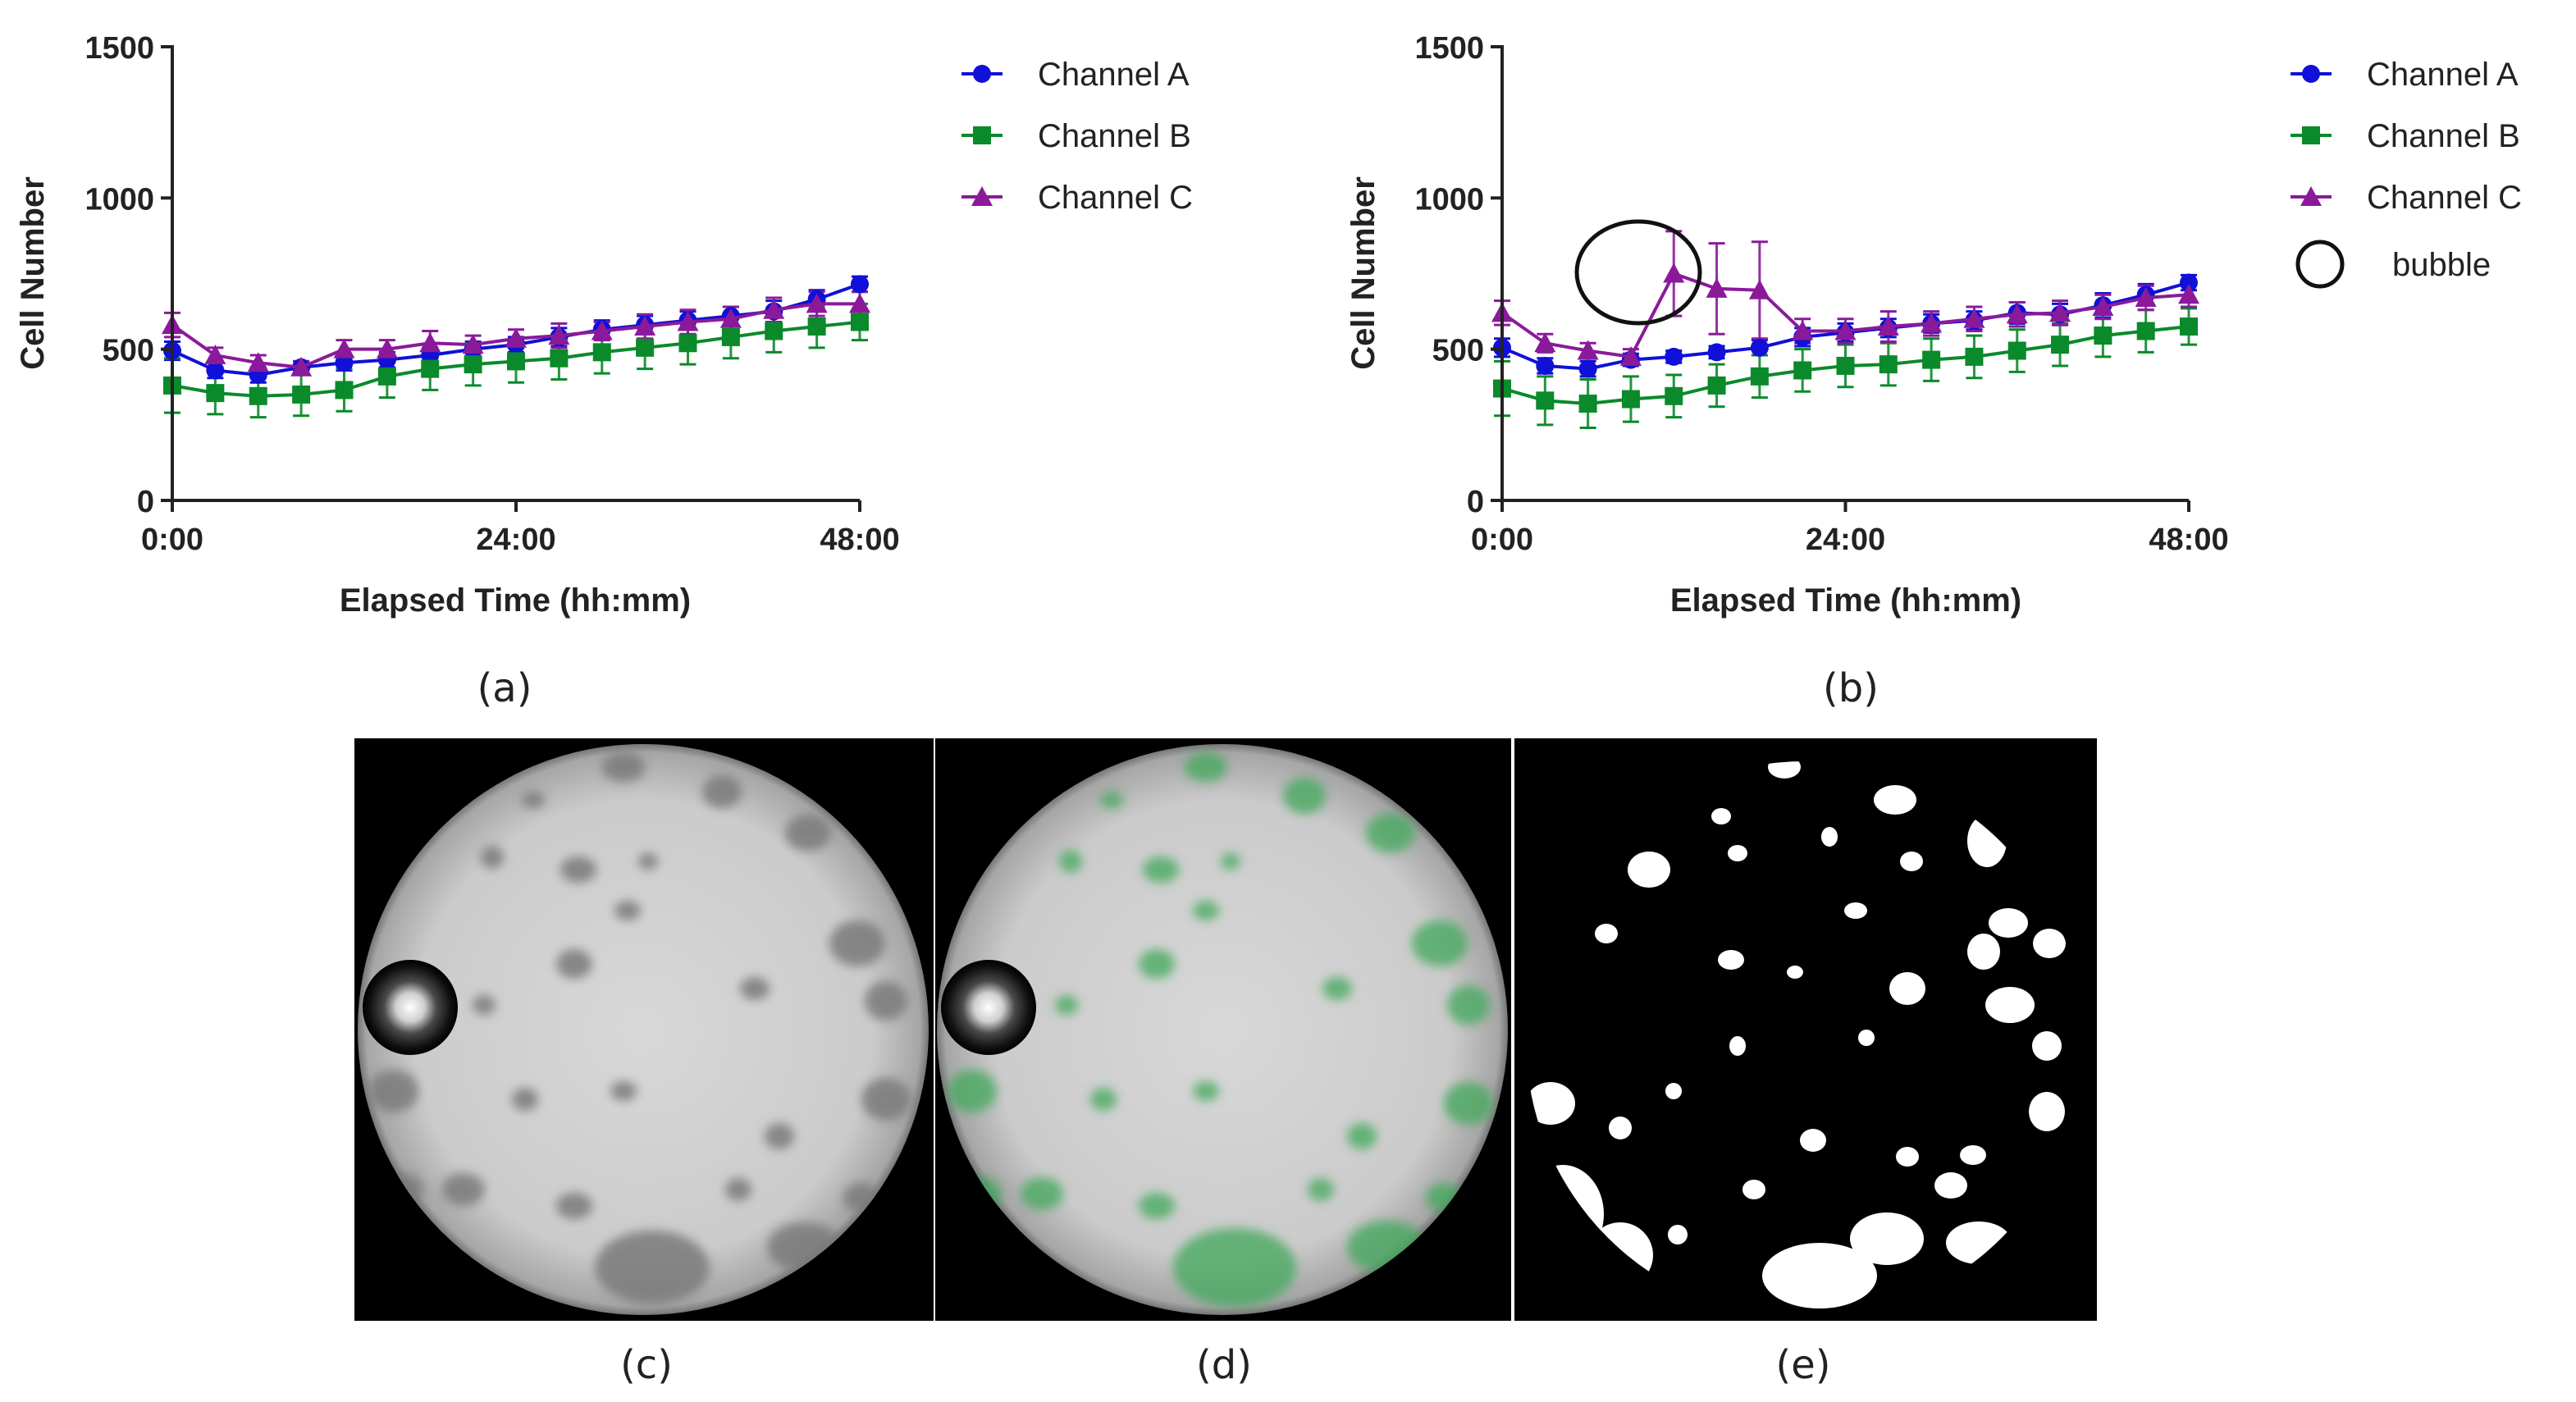  I want to click on legend-a-channel-a-marker, so click(982, 74).